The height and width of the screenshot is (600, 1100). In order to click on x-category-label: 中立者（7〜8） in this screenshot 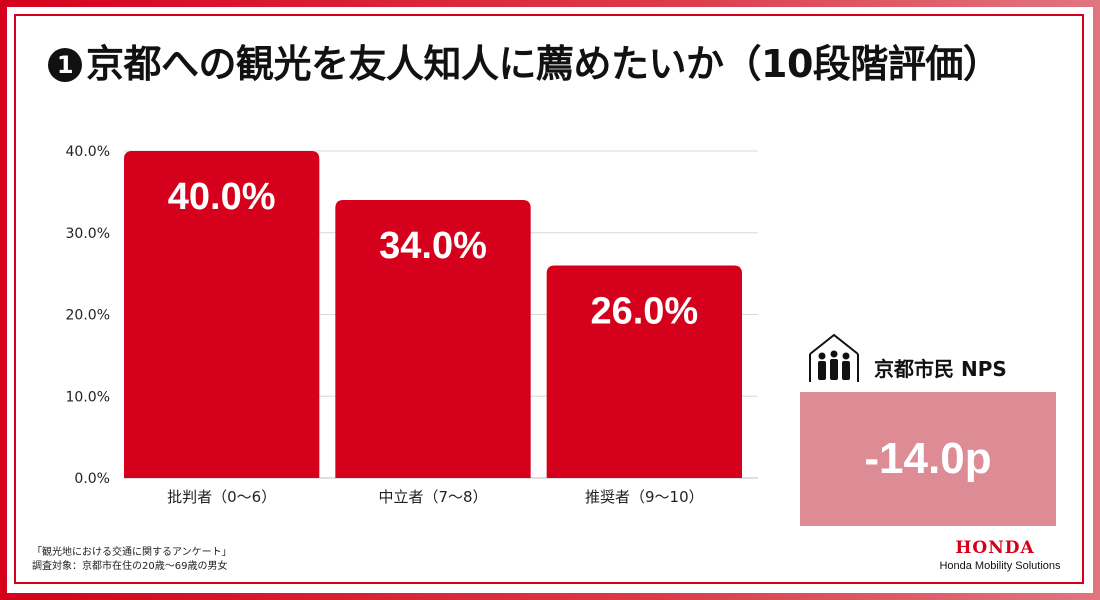, I will do `click(432, 497)`.